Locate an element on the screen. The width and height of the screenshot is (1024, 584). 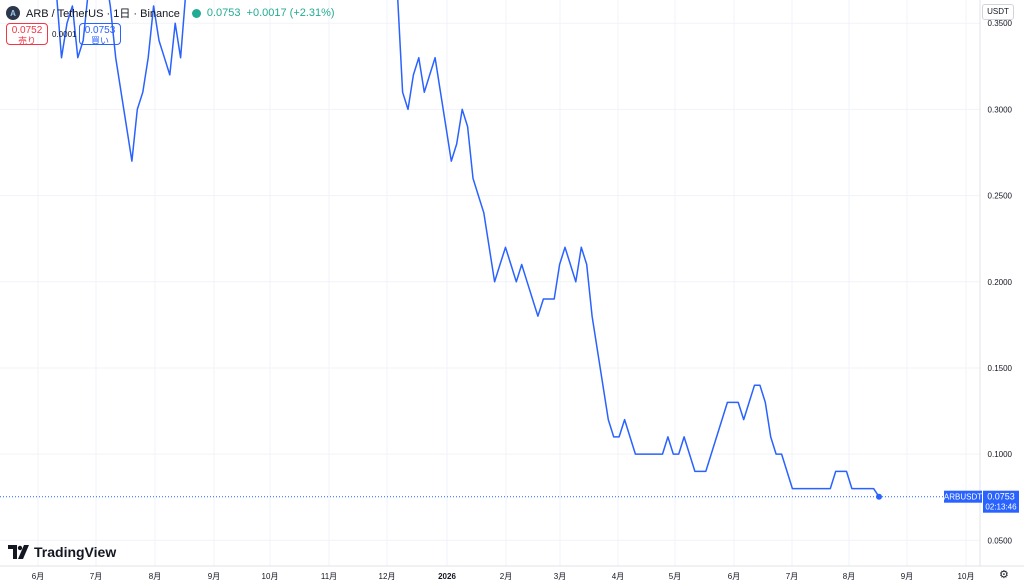
last-price-tag: ARBUSDT 0.0753 02:13:46 is located at coordinates (981, 501).